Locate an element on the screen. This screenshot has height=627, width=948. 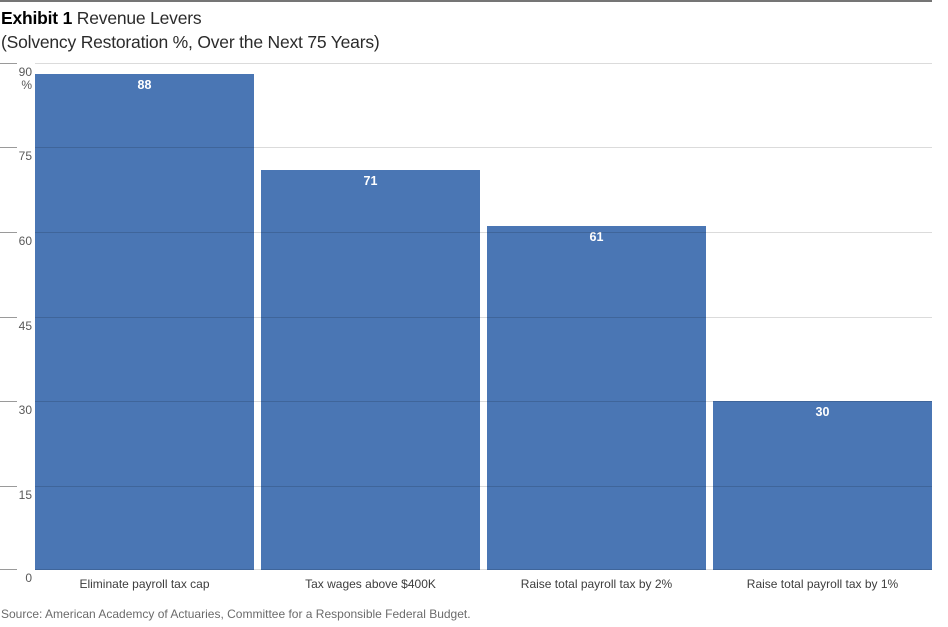
y-tick-label-90: 90% is located at coordinates (16, 79).